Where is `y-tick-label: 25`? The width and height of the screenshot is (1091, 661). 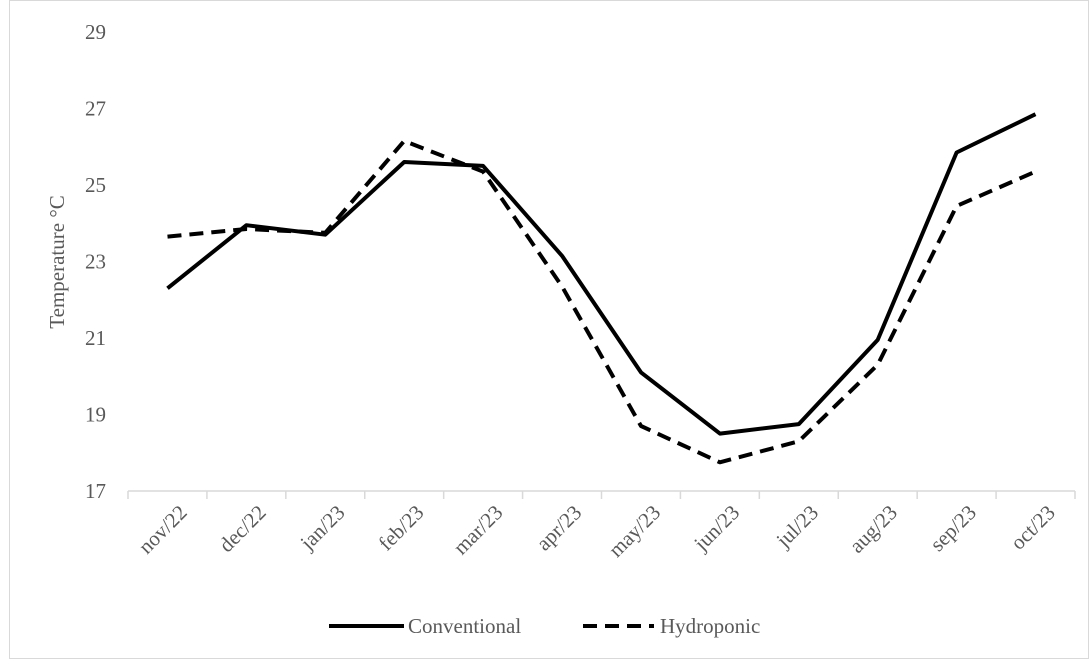
y-tick-label: 25 is located at coordinates (95, 185).